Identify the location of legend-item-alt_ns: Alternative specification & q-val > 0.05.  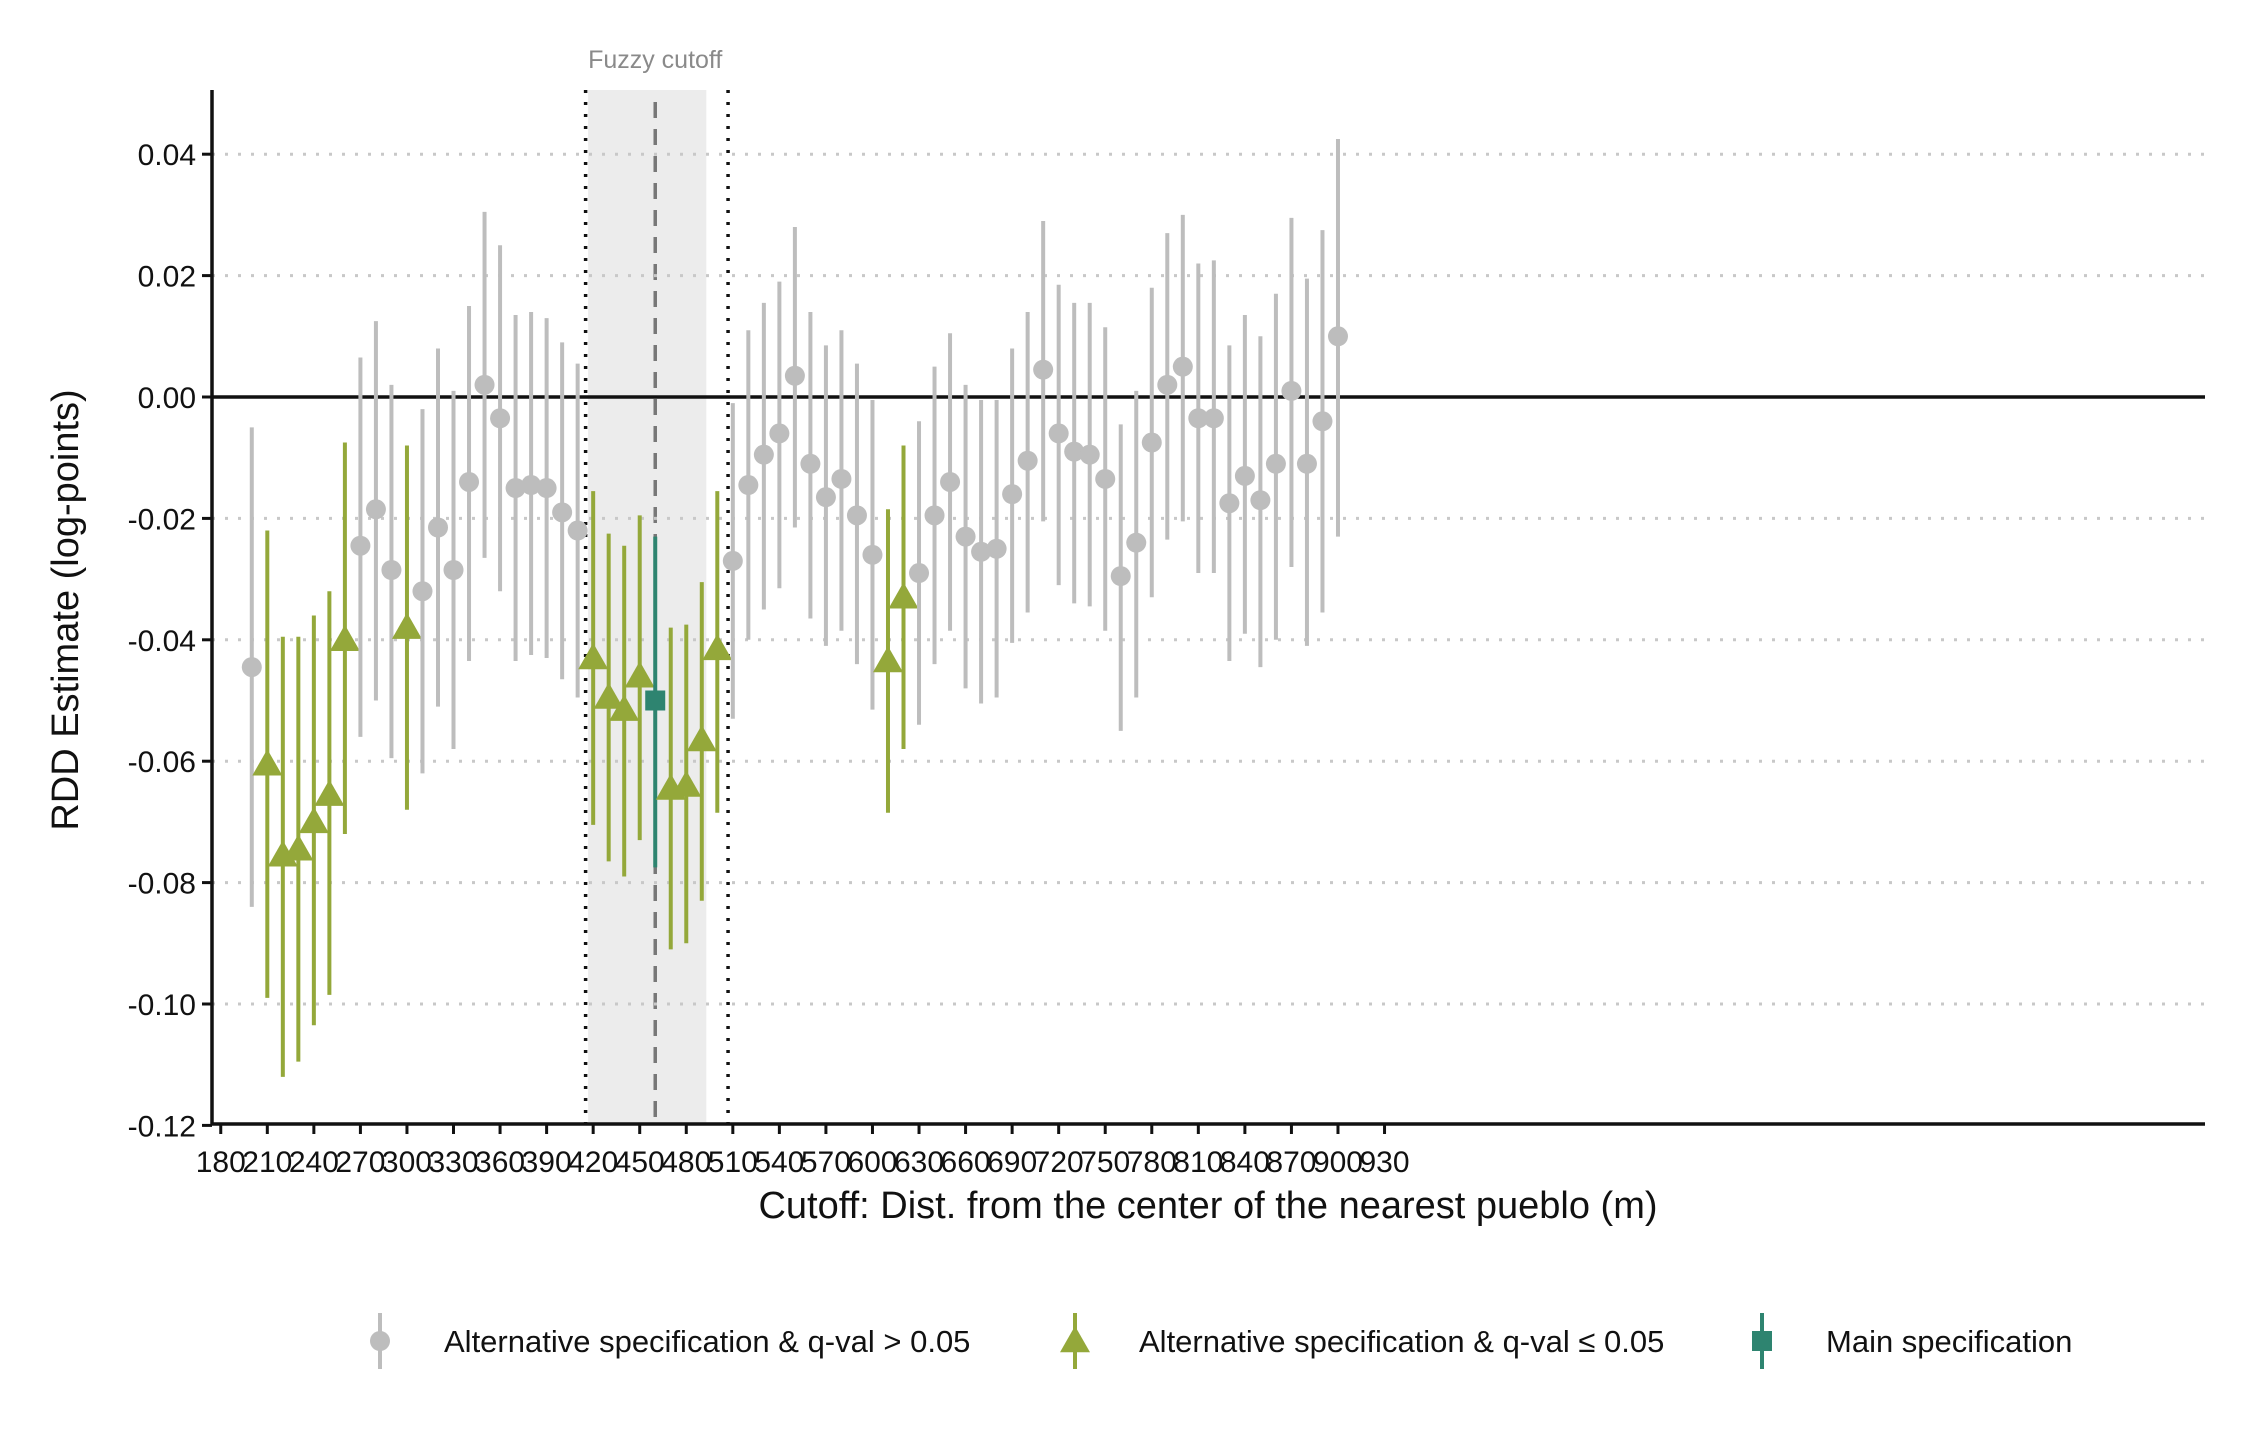
(670, 1341).